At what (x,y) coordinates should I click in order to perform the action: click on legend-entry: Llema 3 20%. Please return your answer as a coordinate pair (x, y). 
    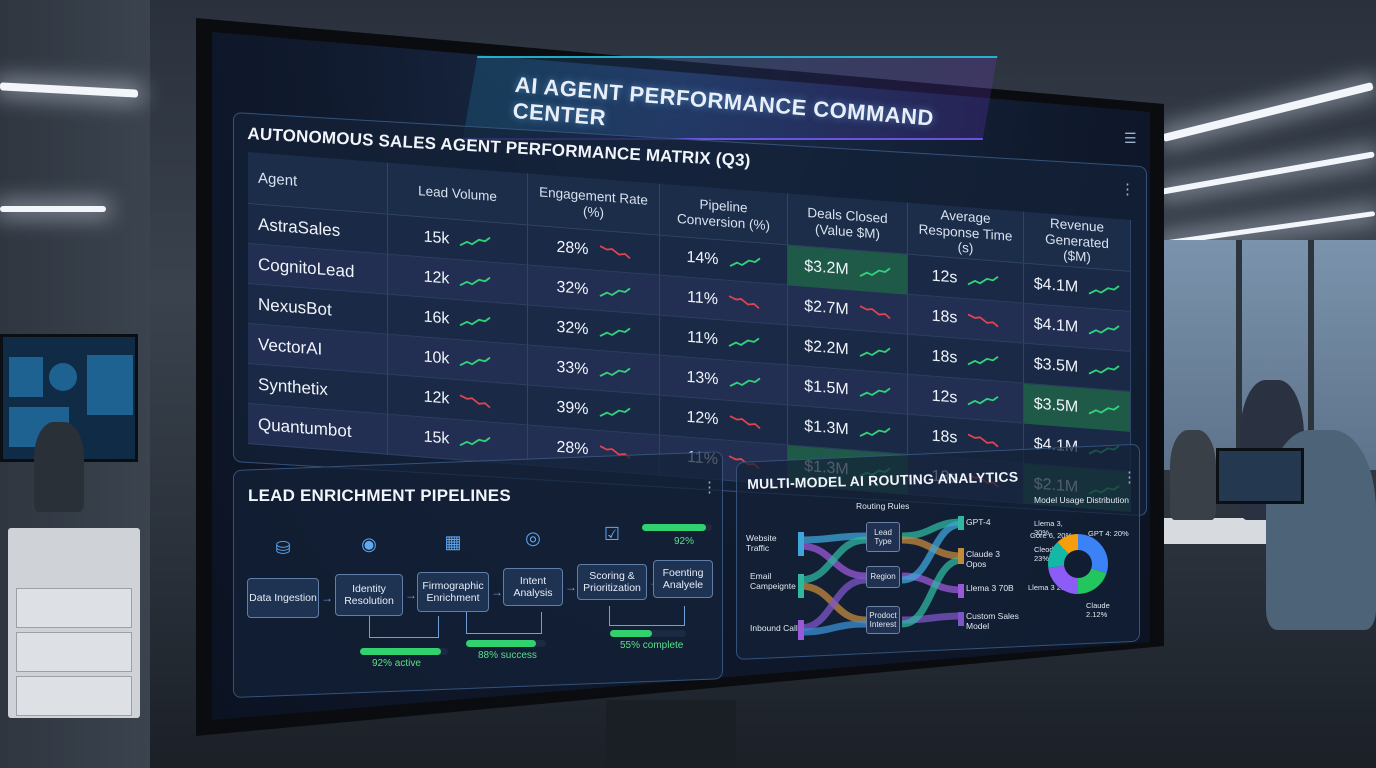
    Looking at the image, I should click on (1050, 587).